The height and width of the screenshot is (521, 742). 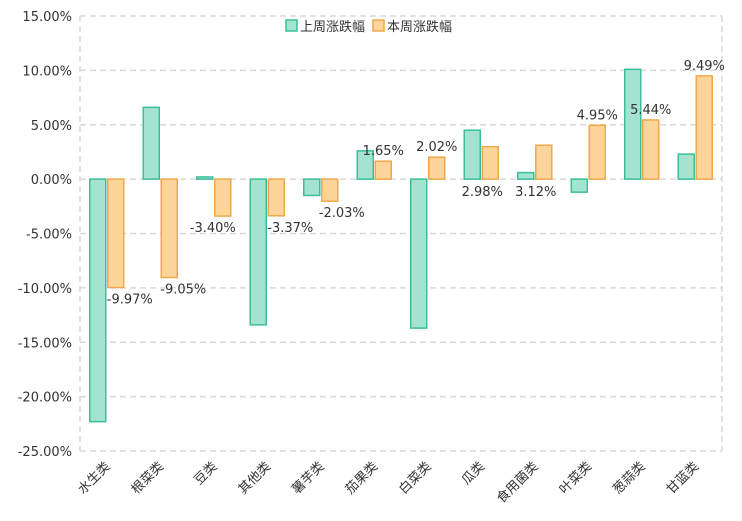 What do you see at coordinates (51, 126) in the screenshot?
I see `y-tick-label: 5.00%` at bounding box center [51, 126].